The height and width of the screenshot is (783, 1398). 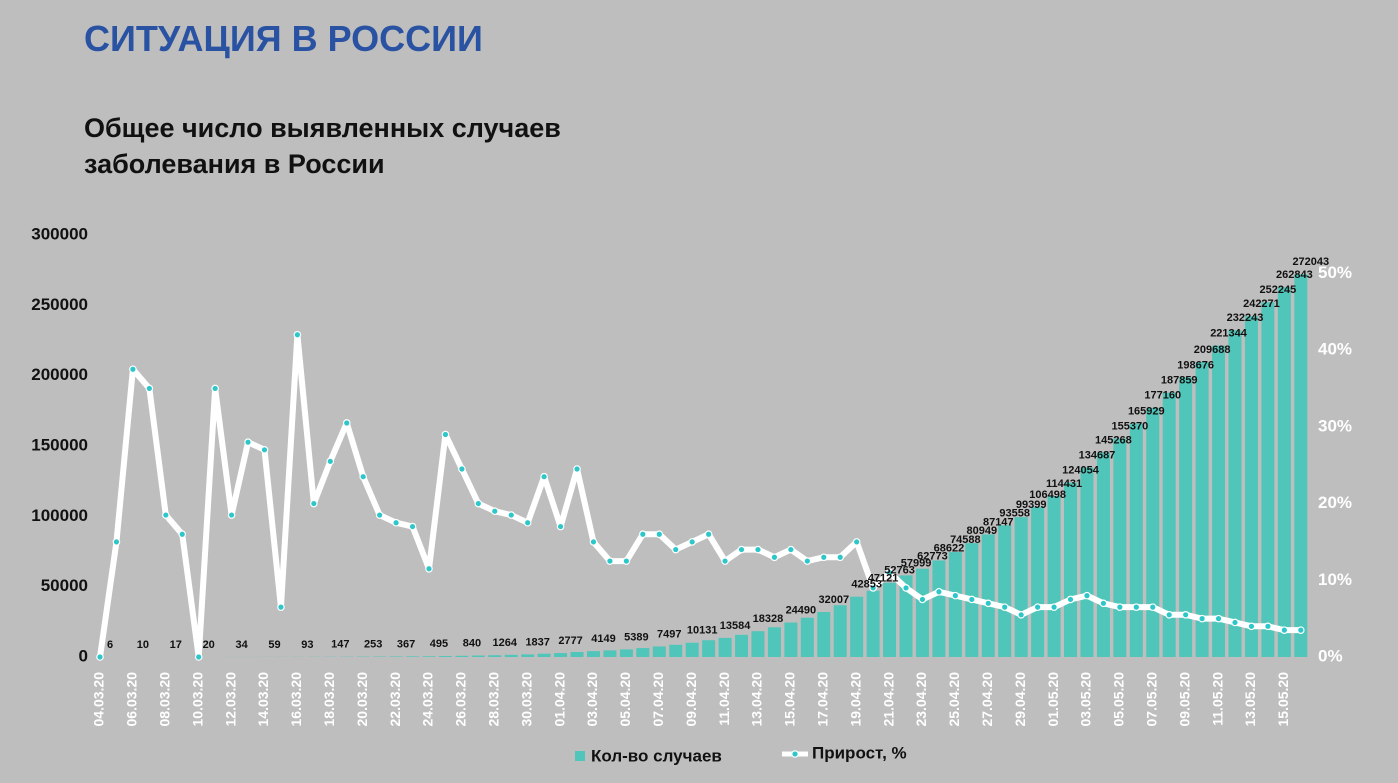 What do you see at coordinates (1047, 495) in the screenshot?
I see `data-label: 106498` at bounding box center [1047, 495].